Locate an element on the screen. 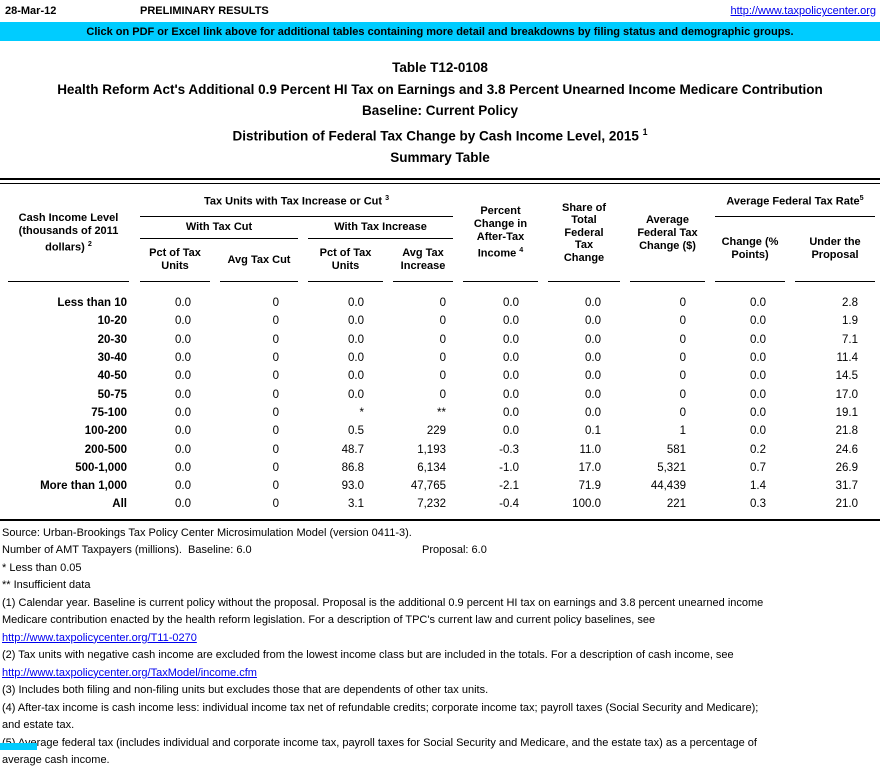 The width and height of the screenshot is (880, 770). data-cell: 14.5 is located at coordinates (846, 376).